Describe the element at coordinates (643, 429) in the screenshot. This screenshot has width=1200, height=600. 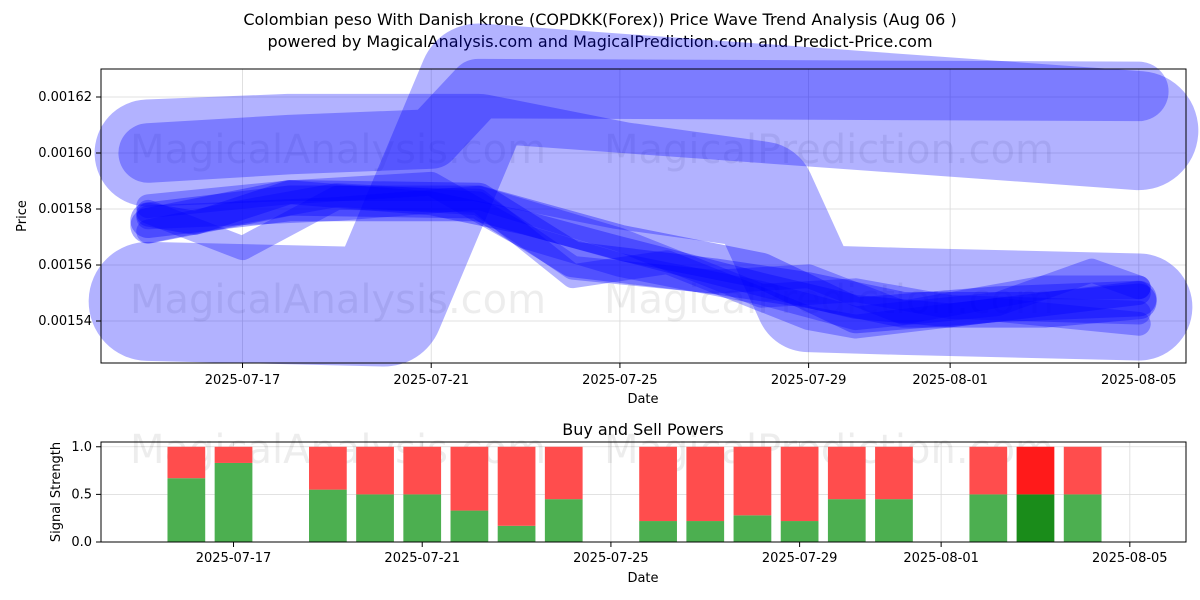
I see `power-chart-title: Buy and Sell Powers` at that location.